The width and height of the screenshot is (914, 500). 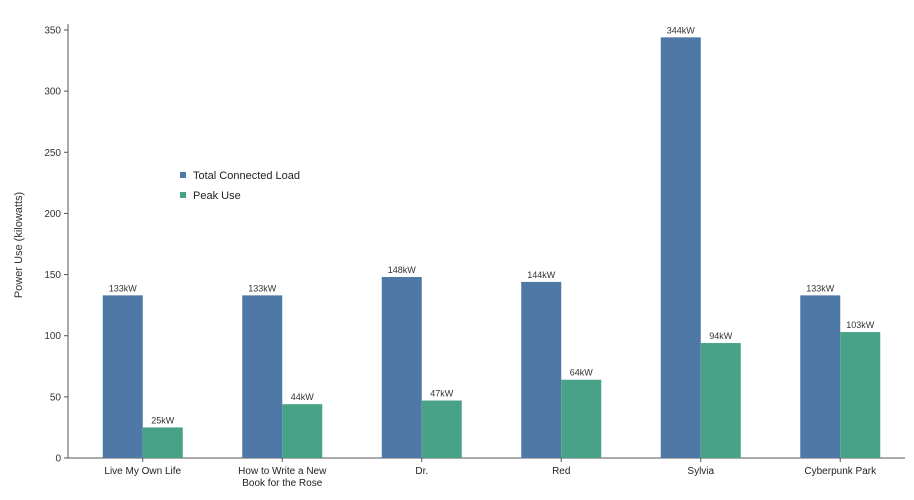 What do you see at coordinates (421, 471) in the screenshot?
I see `x-tick-label: Dr.` at bounding box center [421, 471].